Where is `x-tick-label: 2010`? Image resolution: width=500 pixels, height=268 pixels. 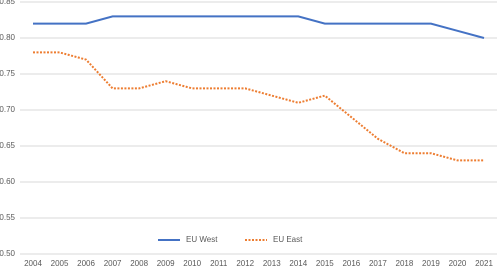 x-tick-label: 2010 is located at coordinates (192, 263).